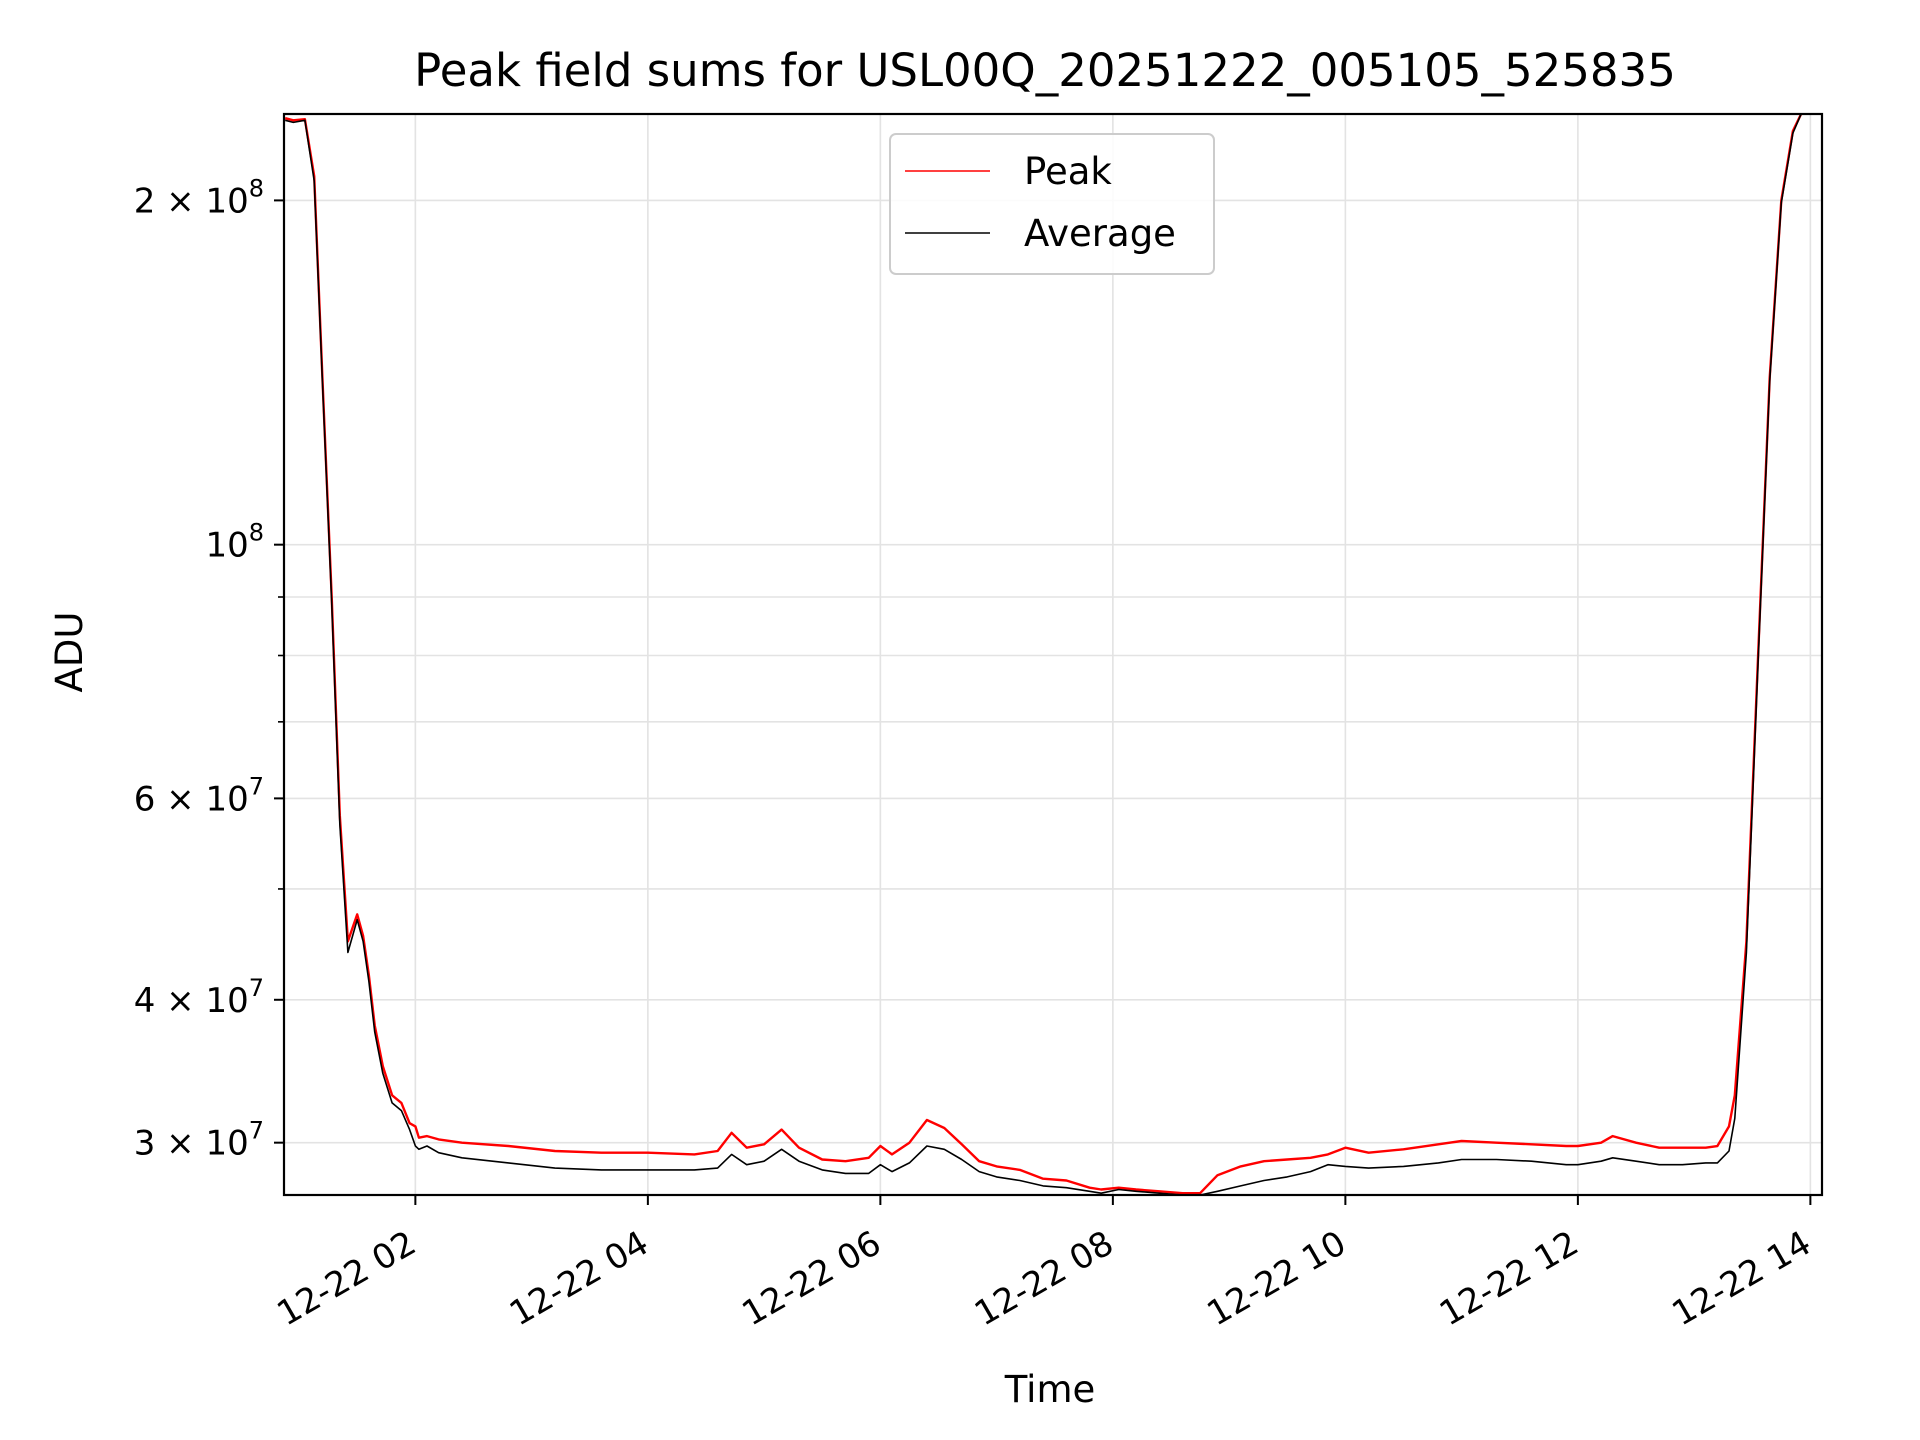  Describe the element at coordinates (1100, 233) in the screenshot. I see `legend-average-label: Average` at that location.